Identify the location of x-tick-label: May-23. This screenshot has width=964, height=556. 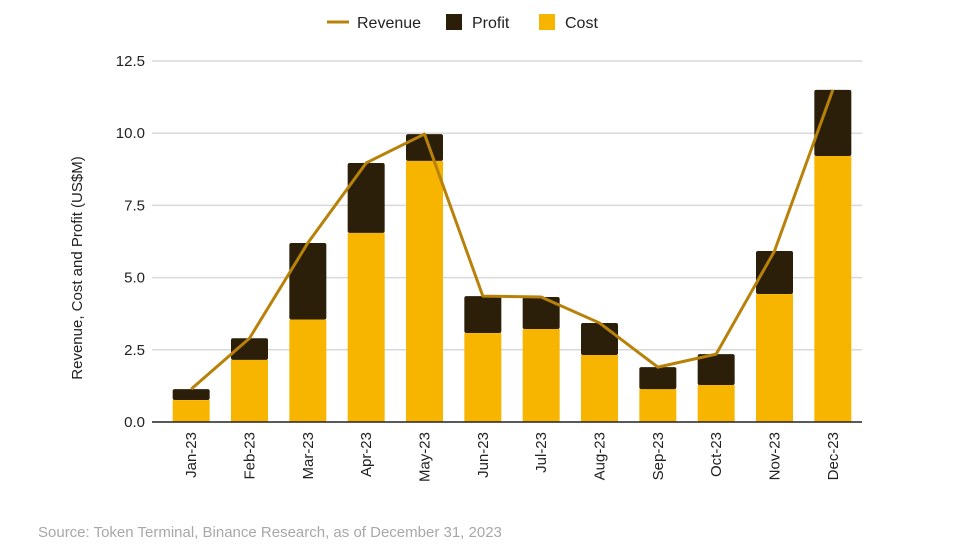
(425, 457).